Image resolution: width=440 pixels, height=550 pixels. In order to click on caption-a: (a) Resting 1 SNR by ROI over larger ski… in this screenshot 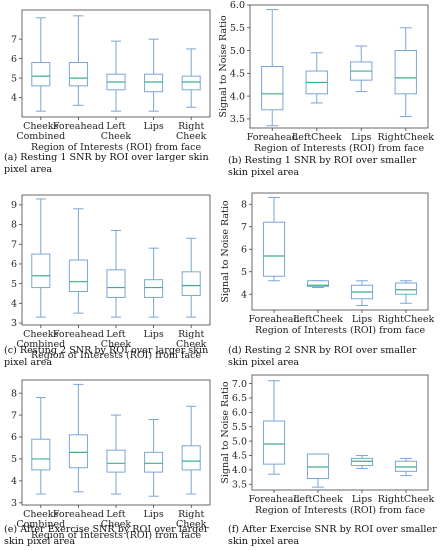, I will do `click(106, 163)`.